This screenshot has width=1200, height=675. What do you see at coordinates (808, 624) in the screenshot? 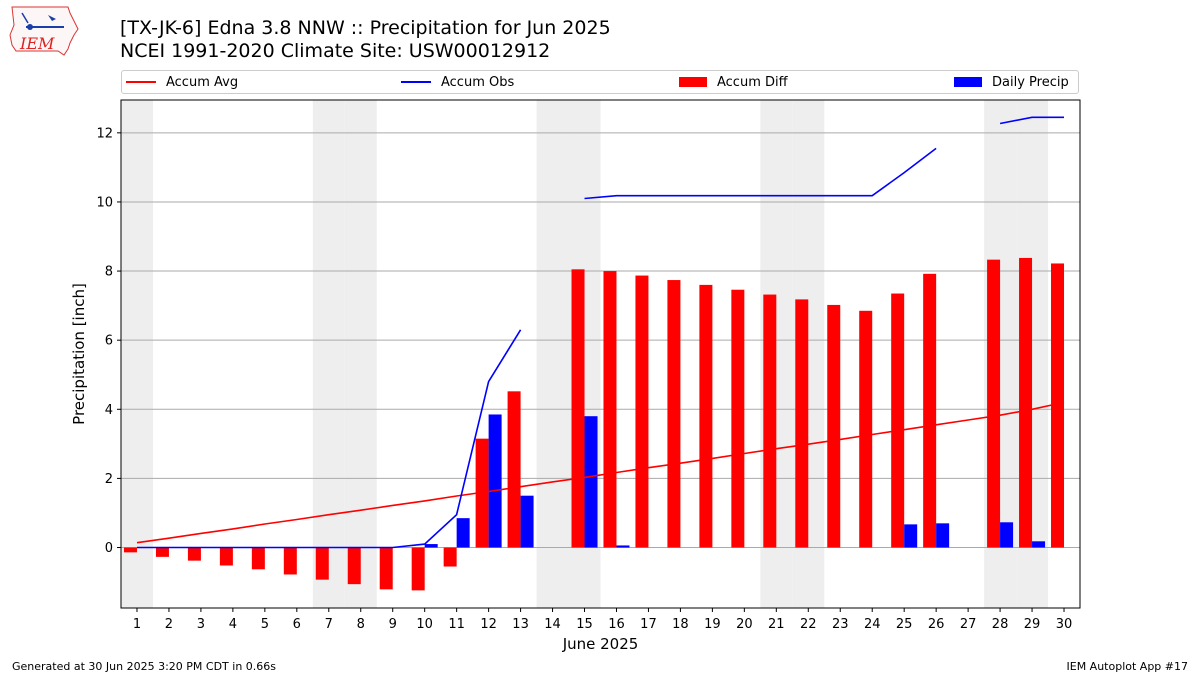
I see `x-tick-label: 22` at bounding box center [808, 624].